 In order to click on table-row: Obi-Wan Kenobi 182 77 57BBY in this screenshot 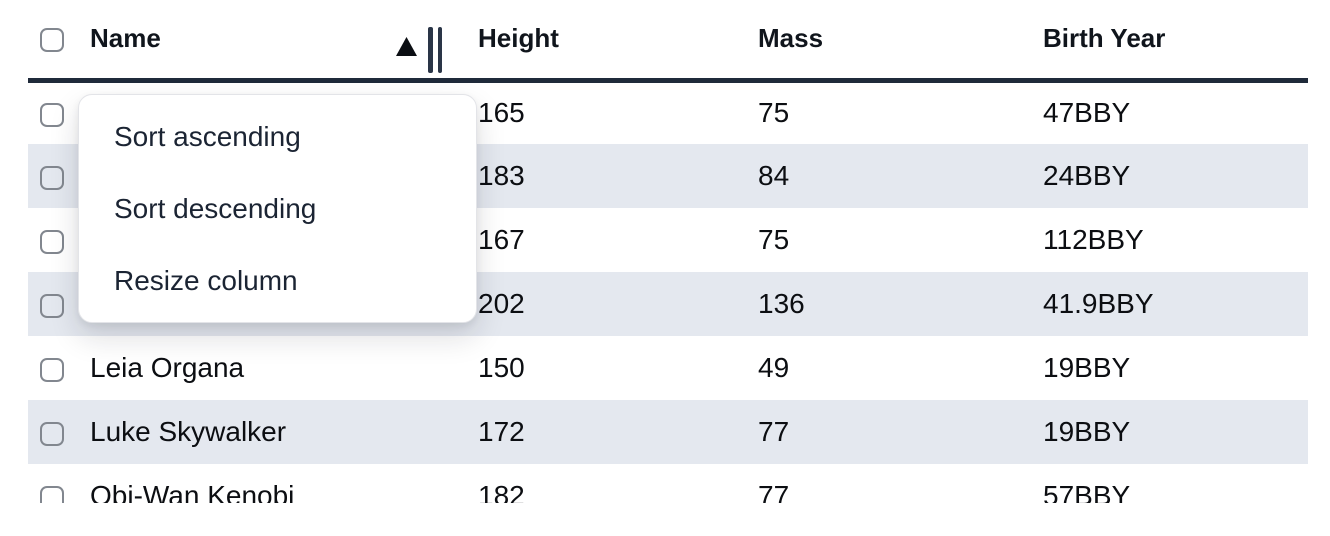, I will do `click(668, 483)`.